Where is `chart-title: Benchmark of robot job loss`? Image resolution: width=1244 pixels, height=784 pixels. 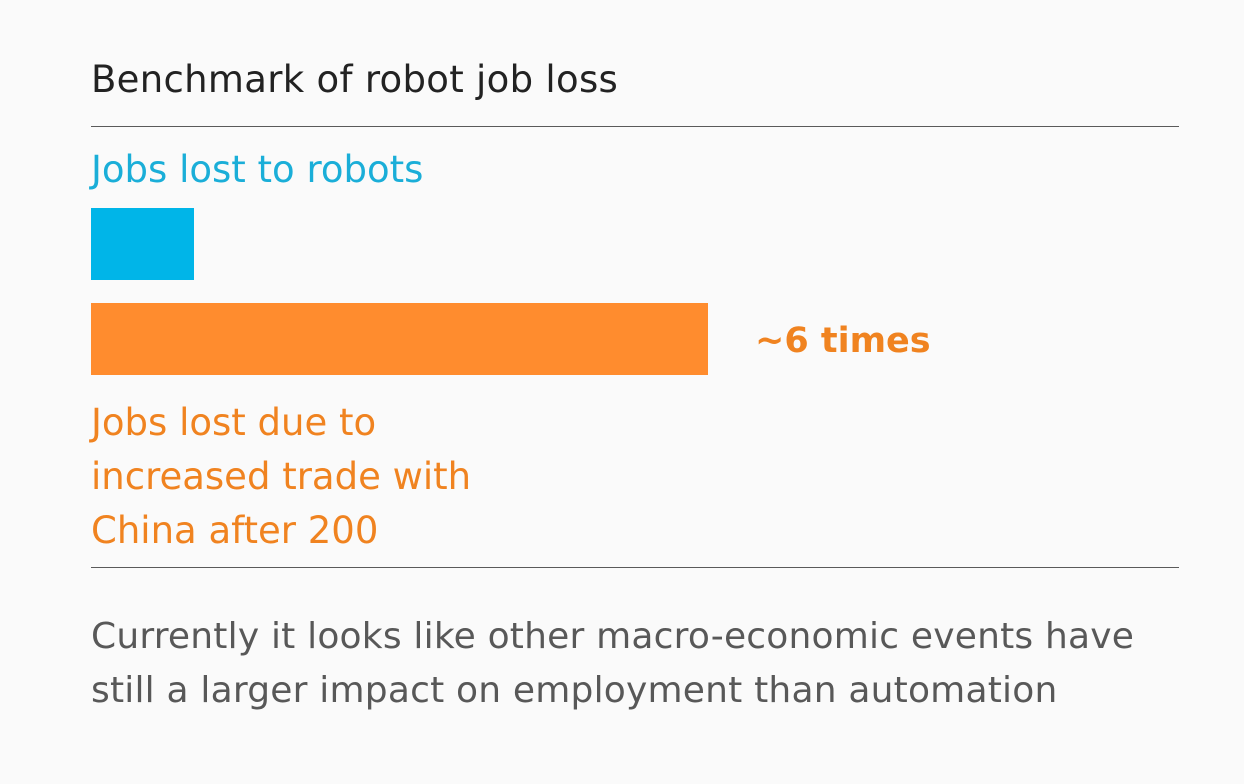
chart-title: Benchmark of robot job loss is located at coordinates (355, 79).